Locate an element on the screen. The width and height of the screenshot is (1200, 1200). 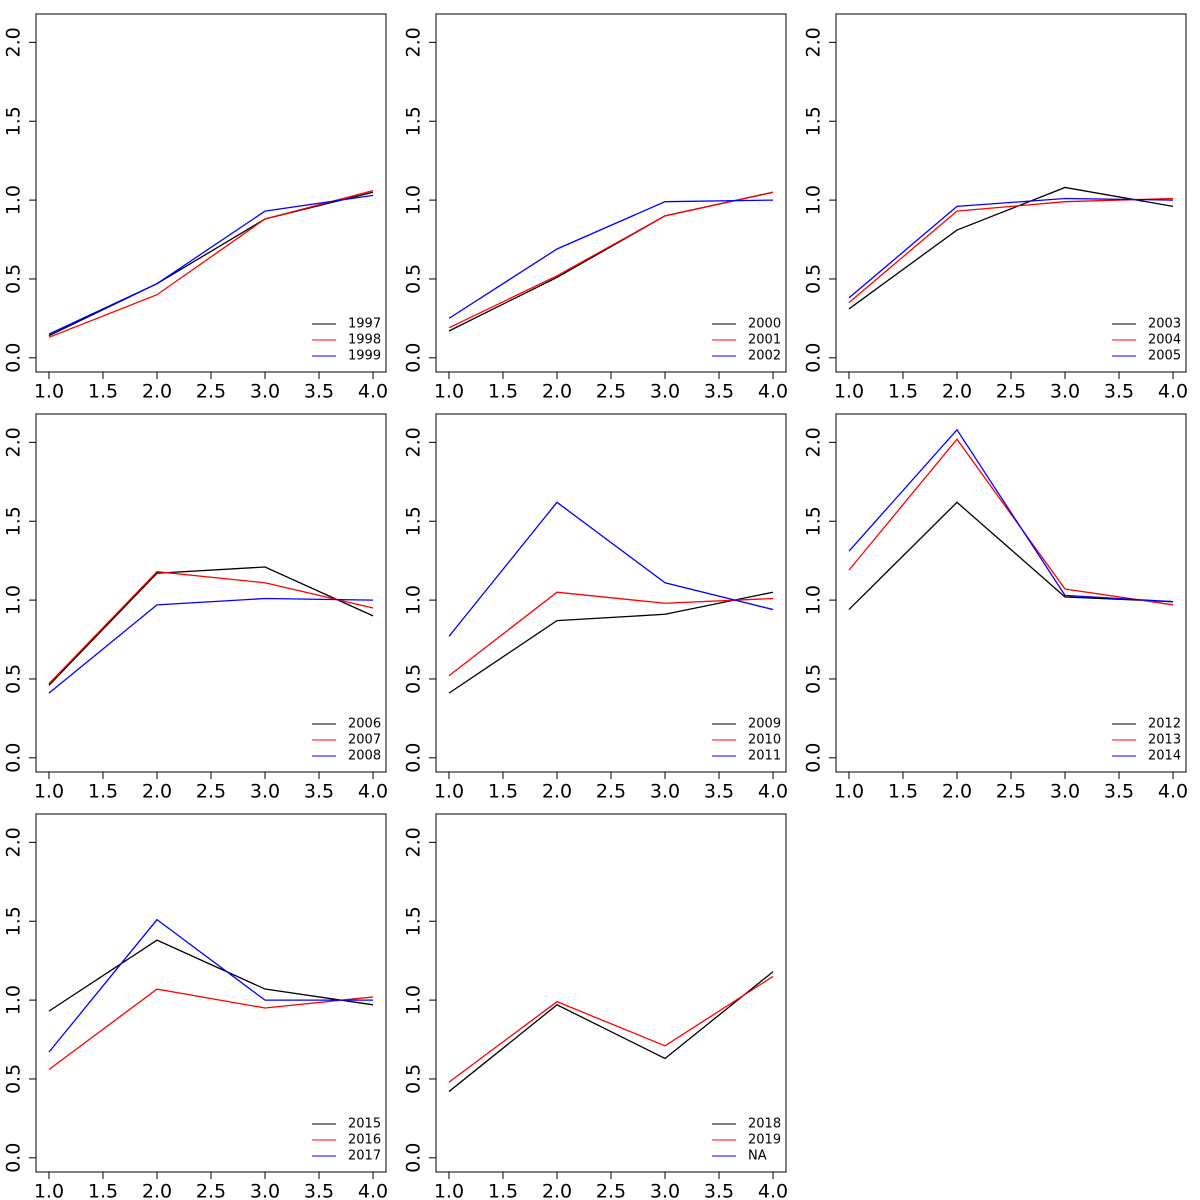
legend-label: 2016 is located at coordinates (364, 1140).